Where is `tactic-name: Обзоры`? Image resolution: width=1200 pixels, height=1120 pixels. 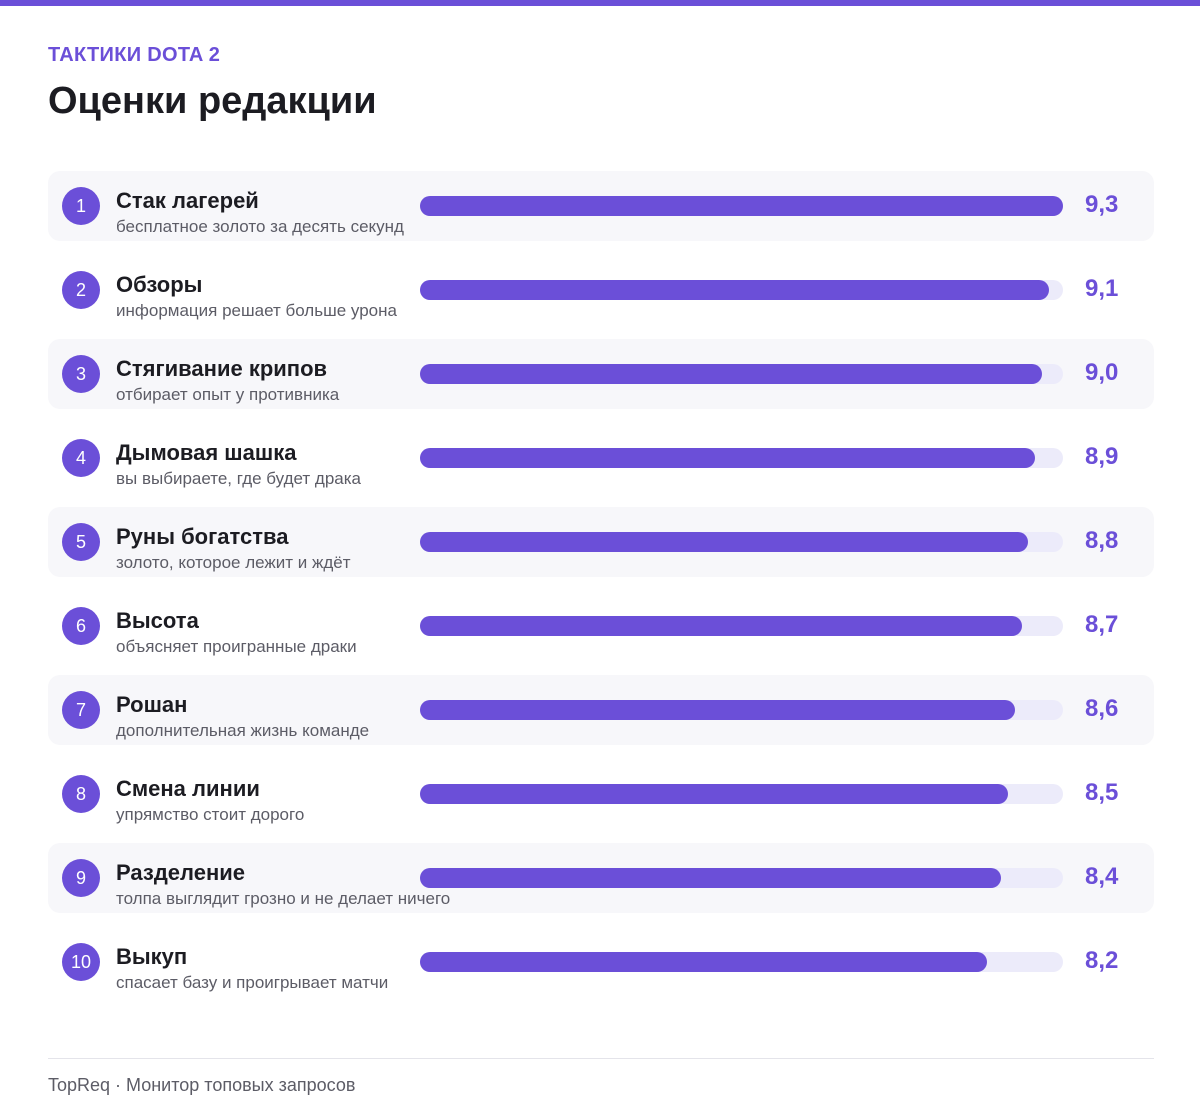
tactic-name: Обзоры is located at coordinates (159, 284).